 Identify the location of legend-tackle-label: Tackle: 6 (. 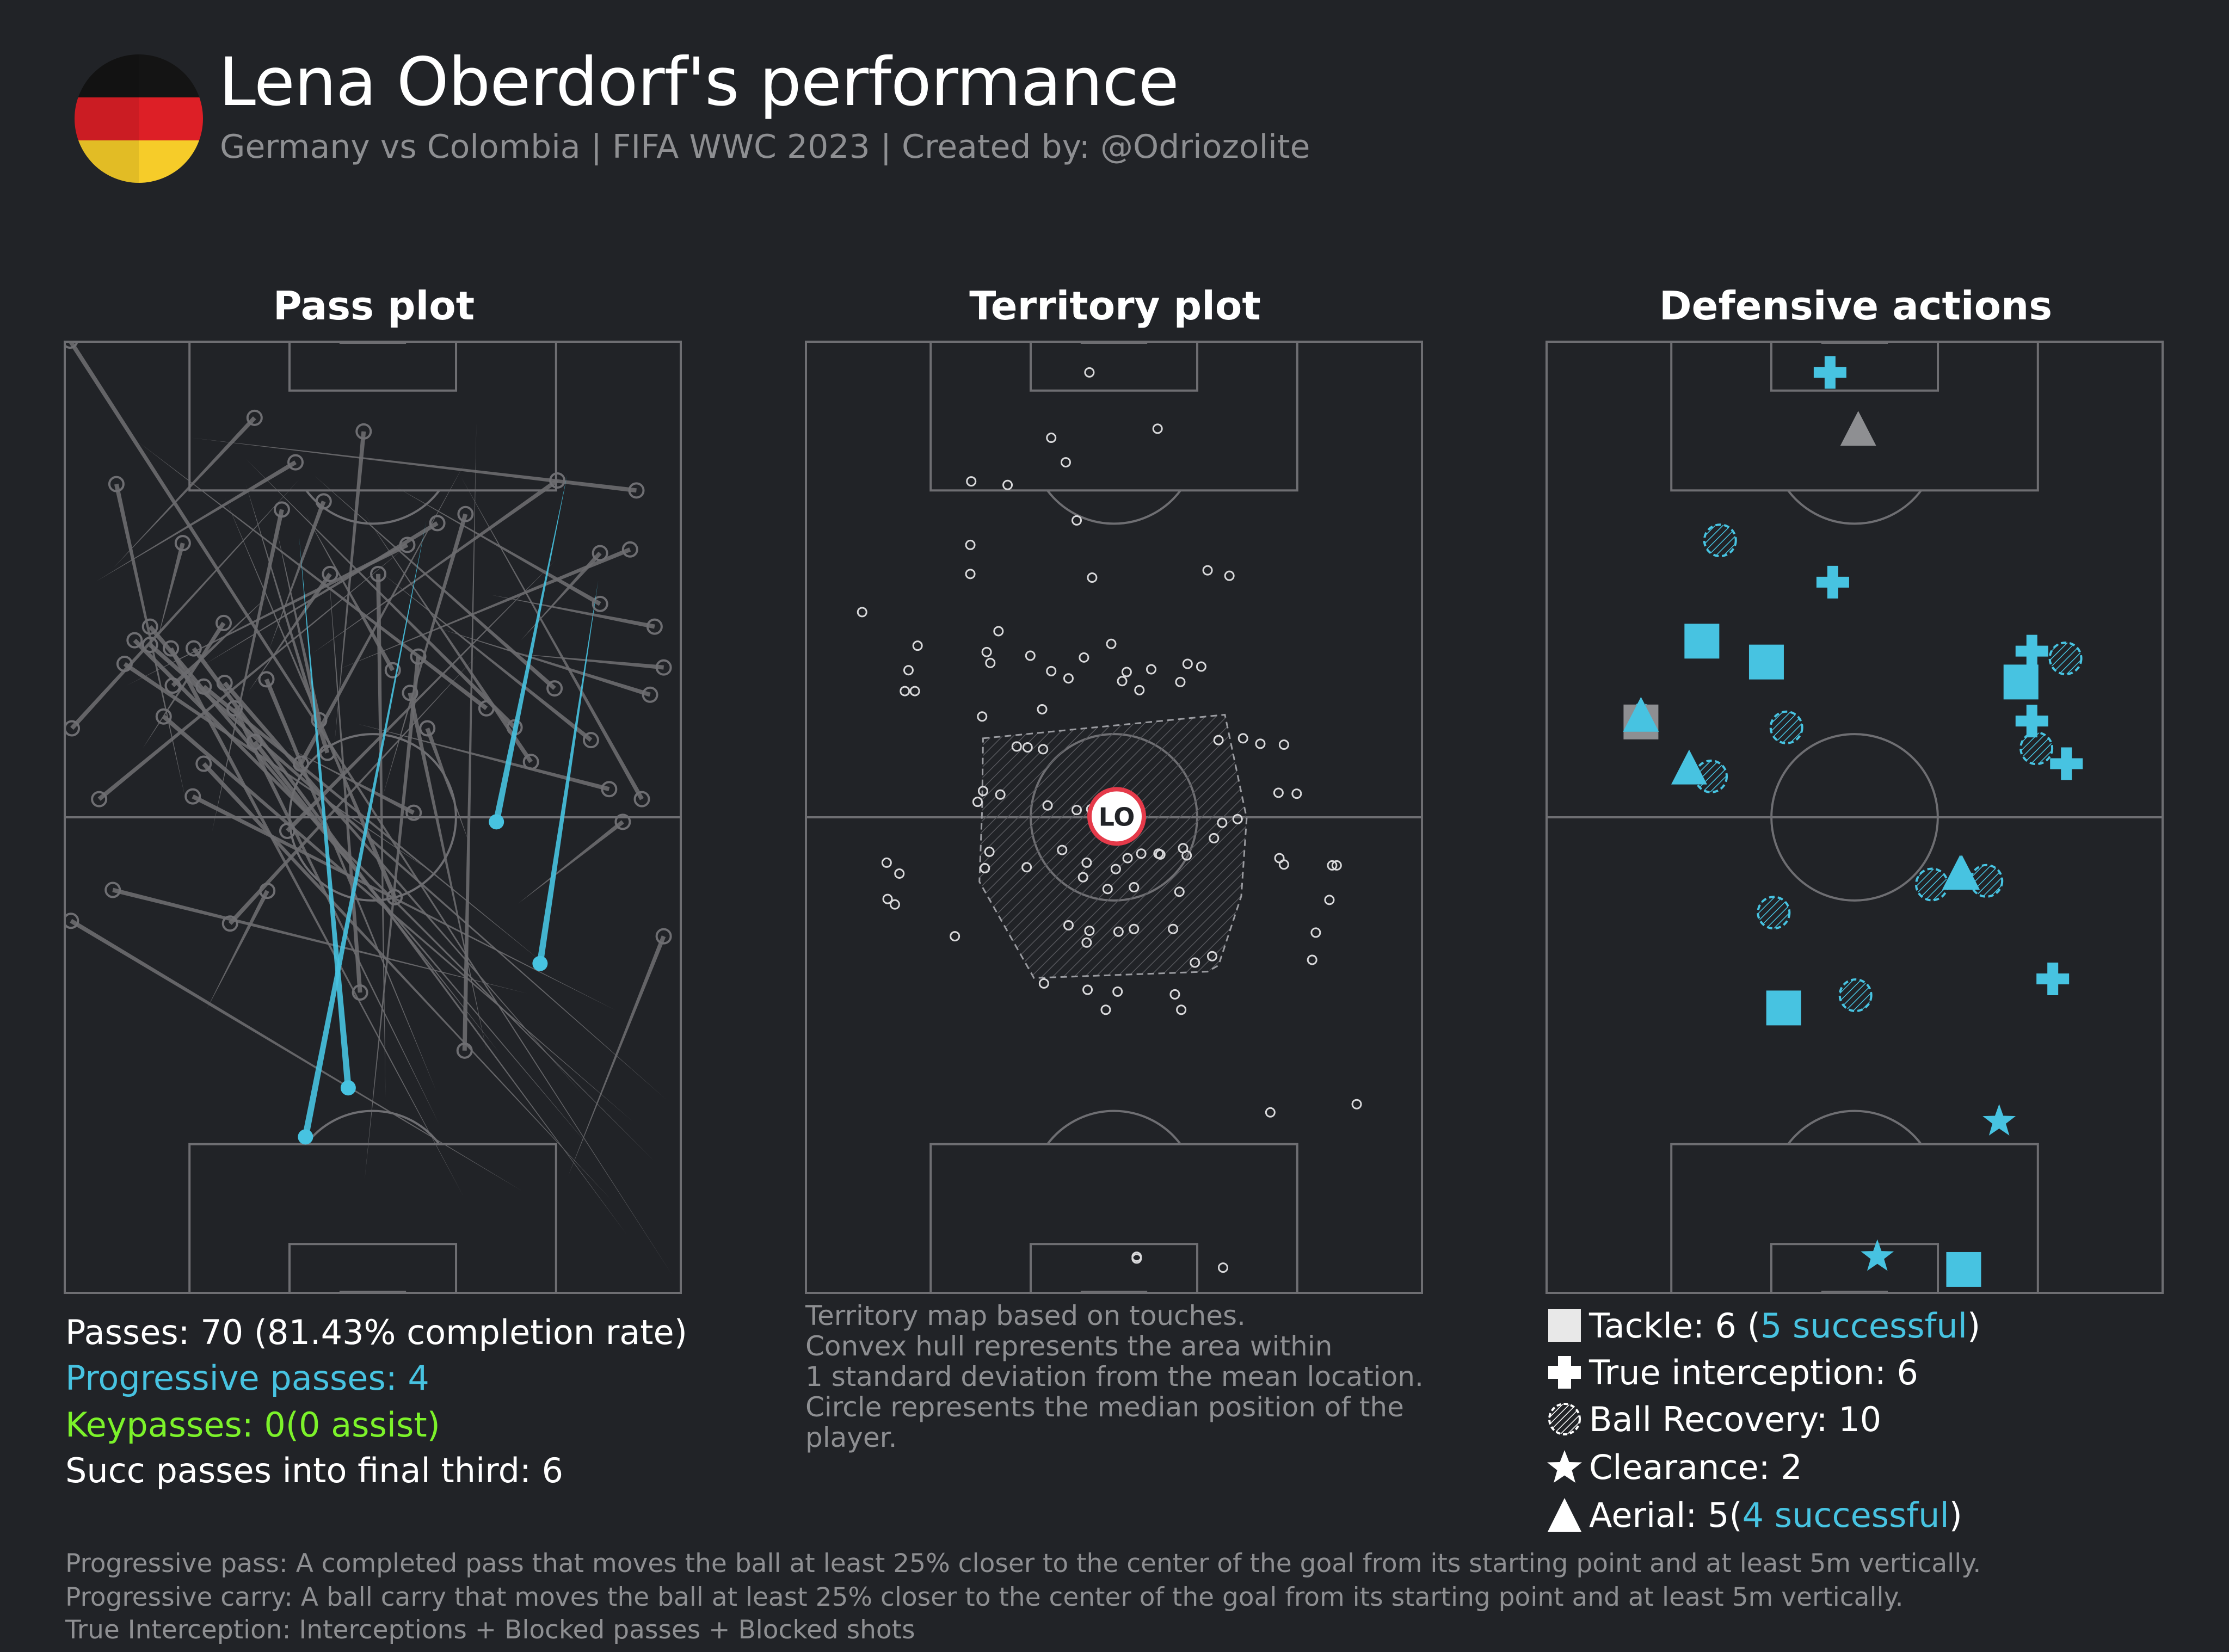
(1674, 1325).